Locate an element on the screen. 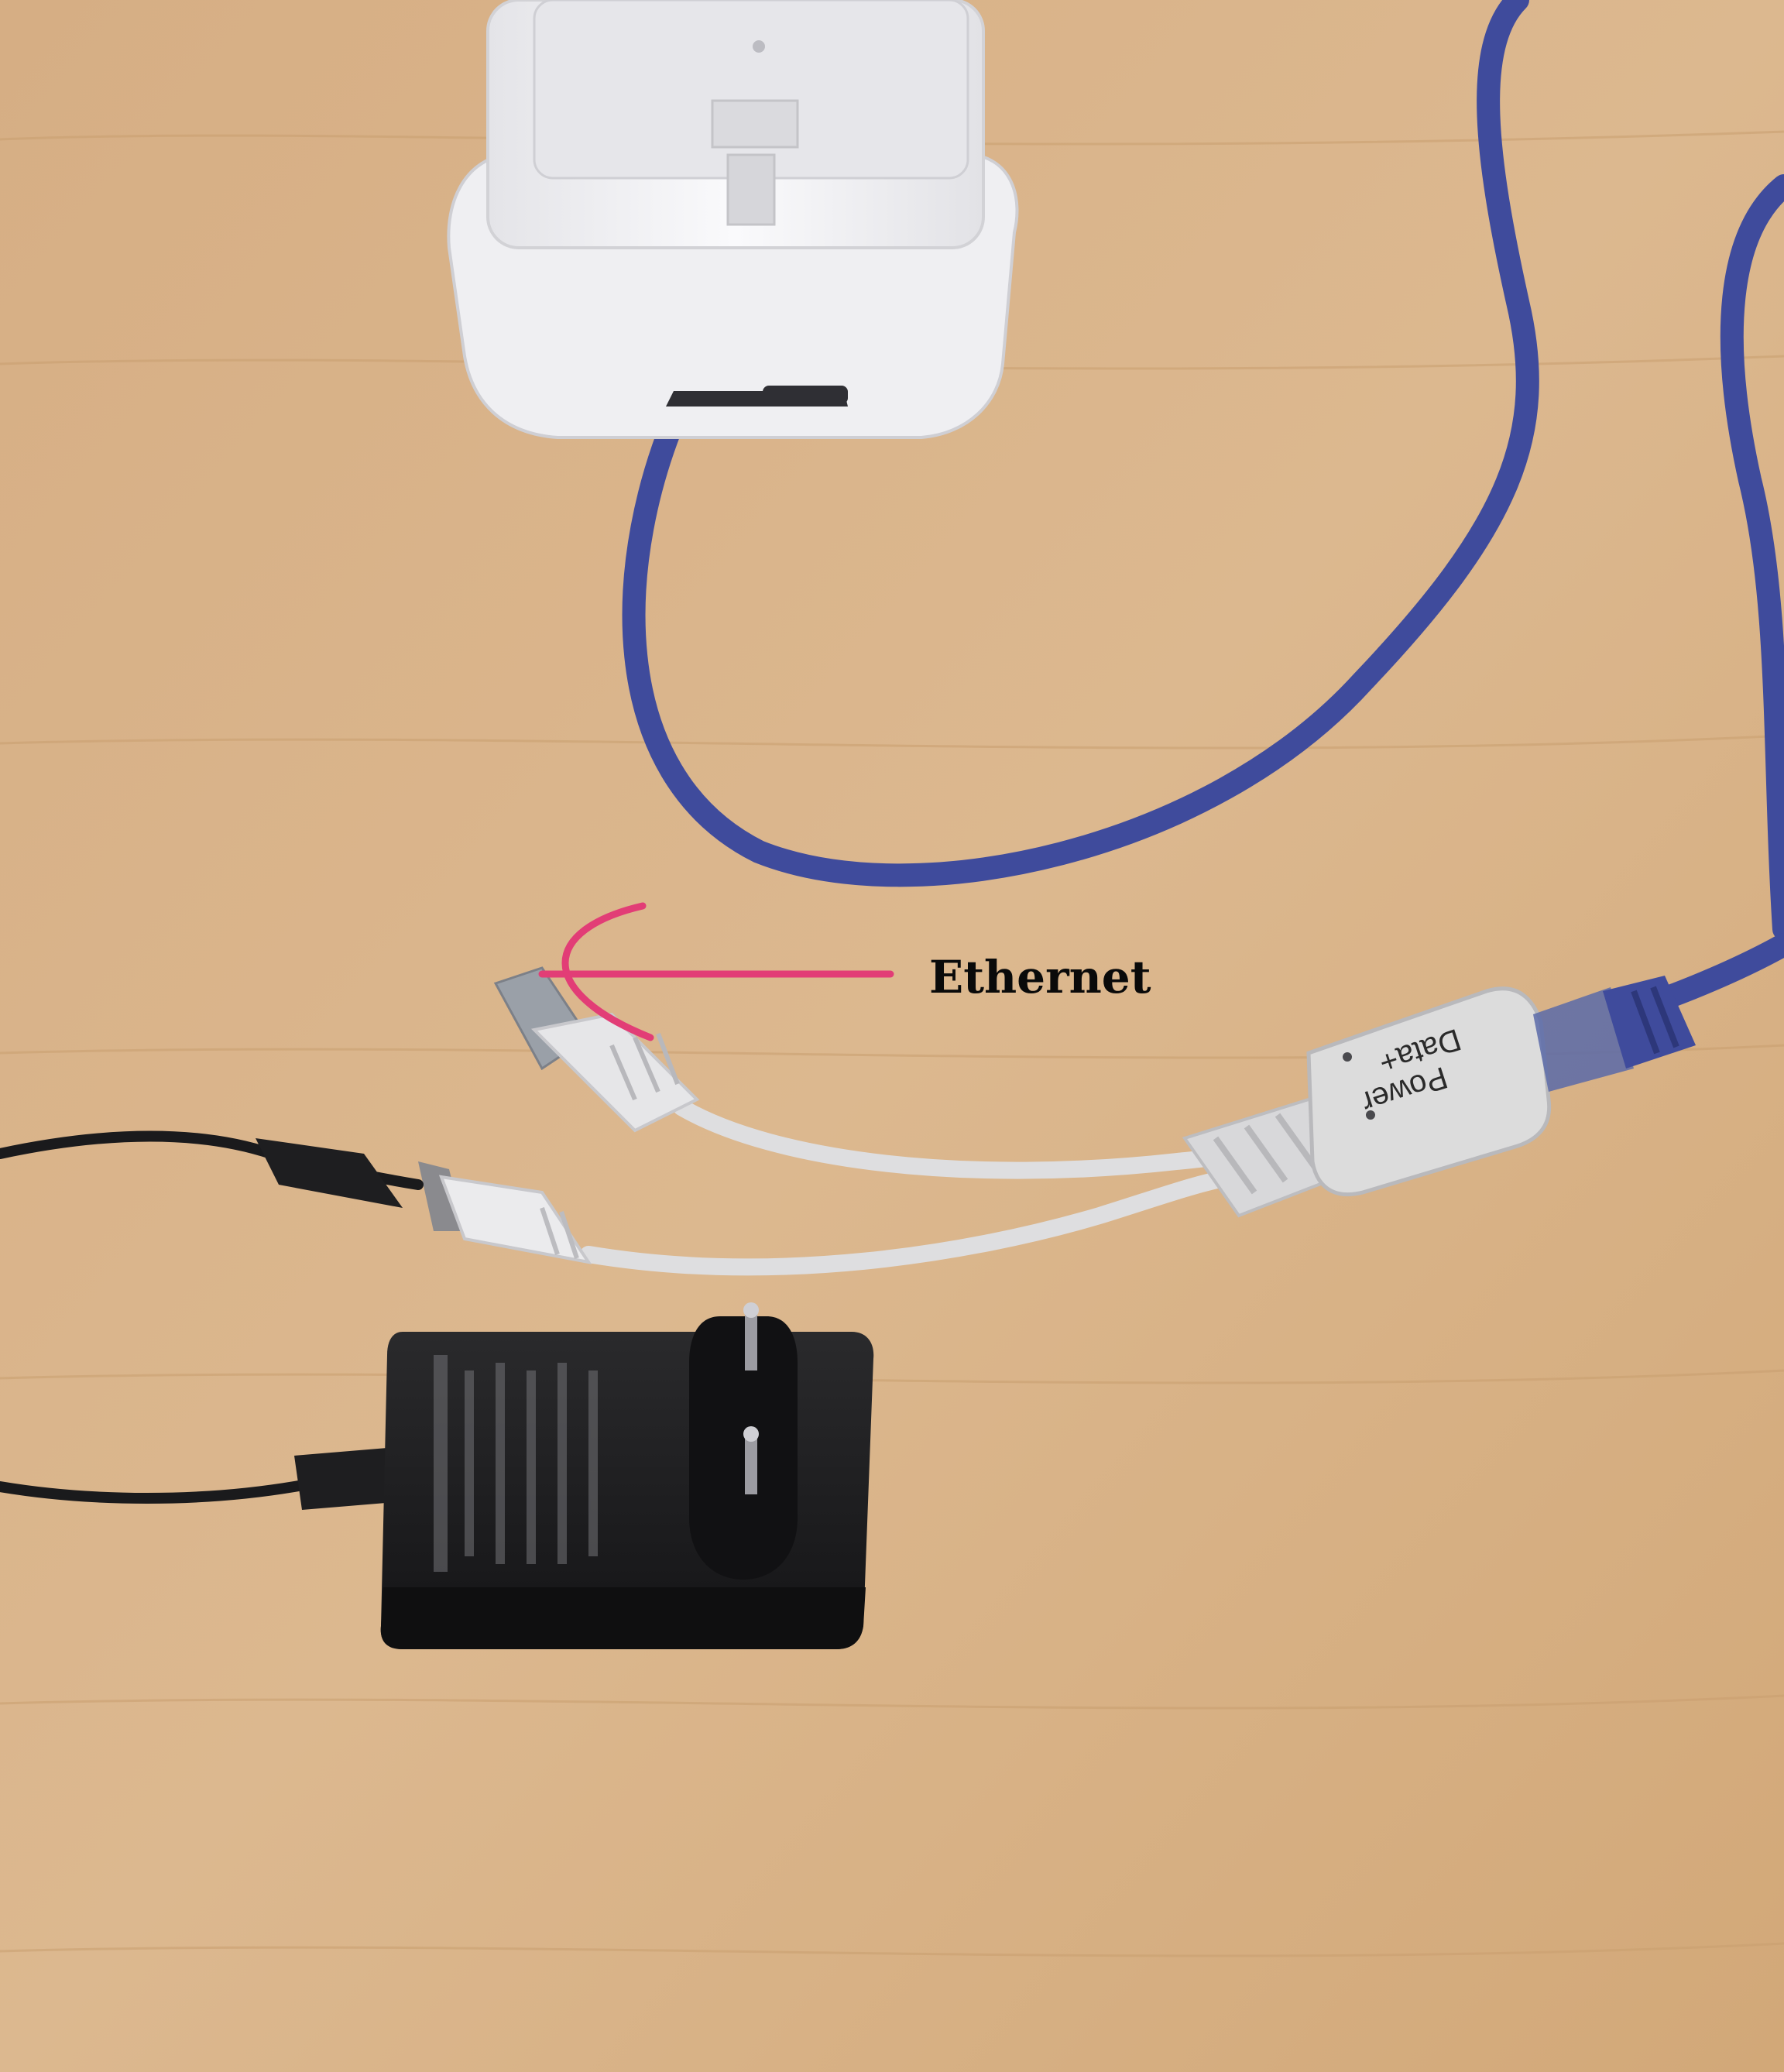 Image resolution: width=1784 pixels, height=2072 pixels. ethernet-label: Ethernet is located at coordinates (1040, 977).